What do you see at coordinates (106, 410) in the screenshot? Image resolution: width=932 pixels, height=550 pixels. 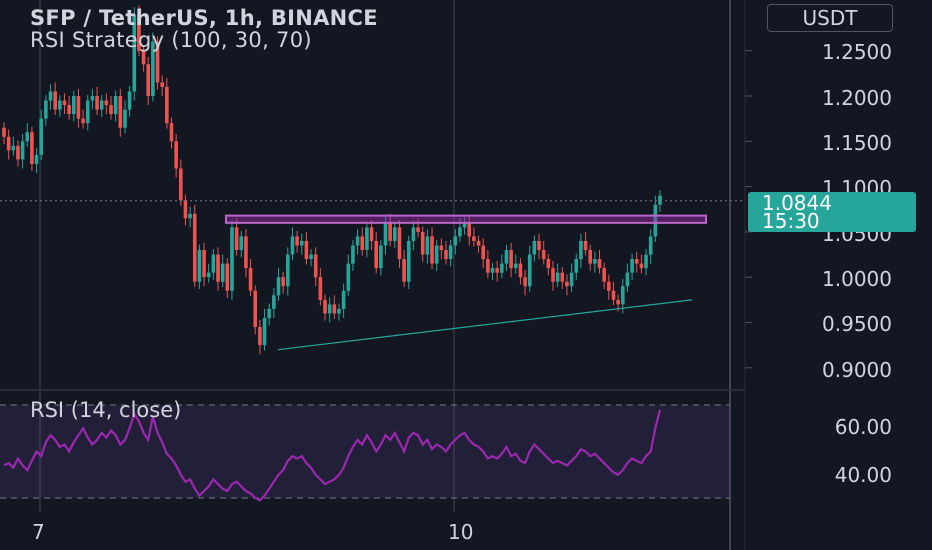 I see `rsi-legend: RSI (14, close)` at bounding box center [106, 410].